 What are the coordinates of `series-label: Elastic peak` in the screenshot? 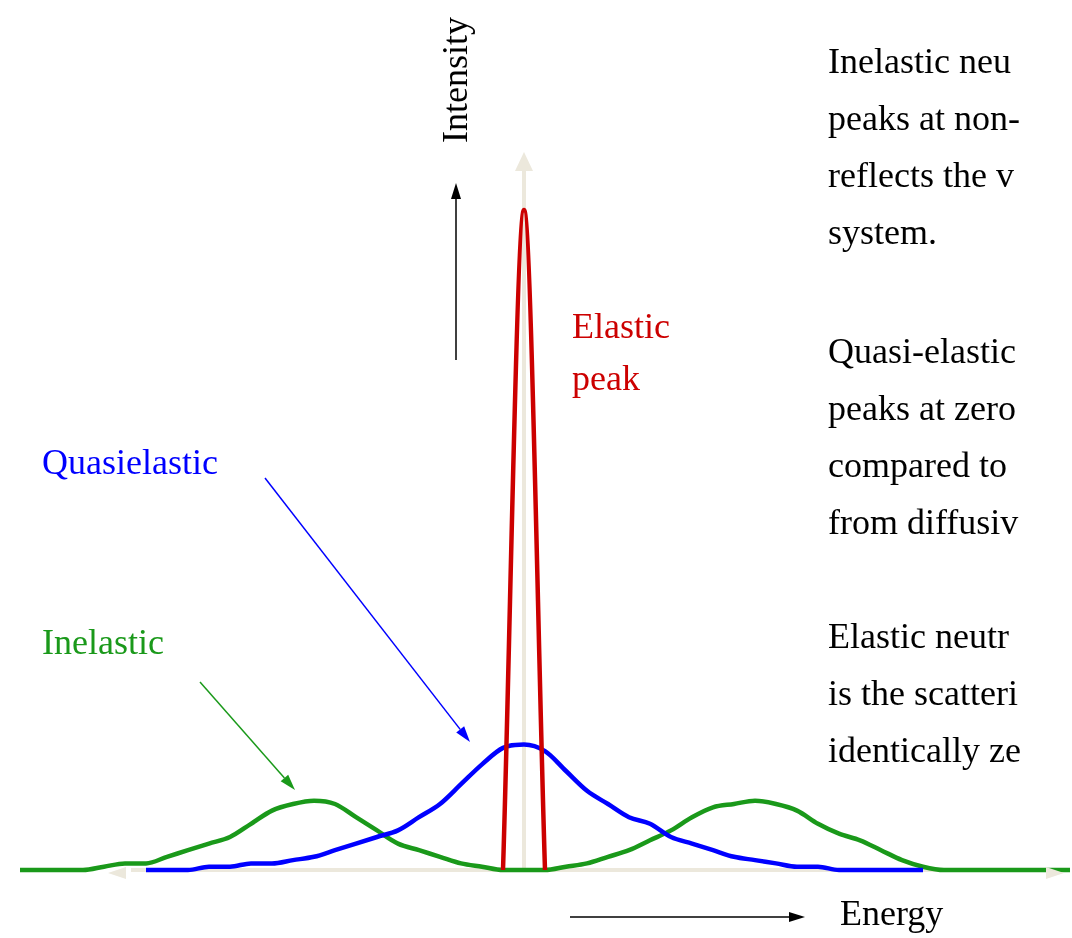 It's located at (621, 352).